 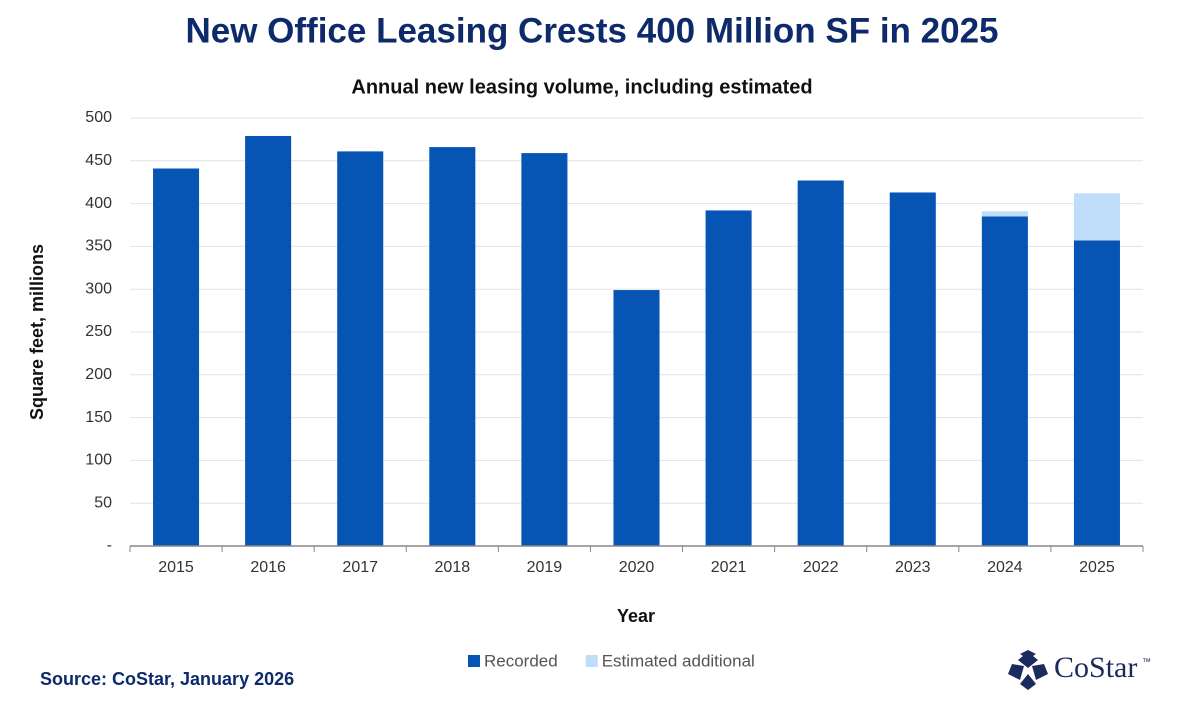 What do you see at coordinates (1097, 567) in the screenshot?
I see `x-tick-label: 2025` at bounding box center [1097, 567].